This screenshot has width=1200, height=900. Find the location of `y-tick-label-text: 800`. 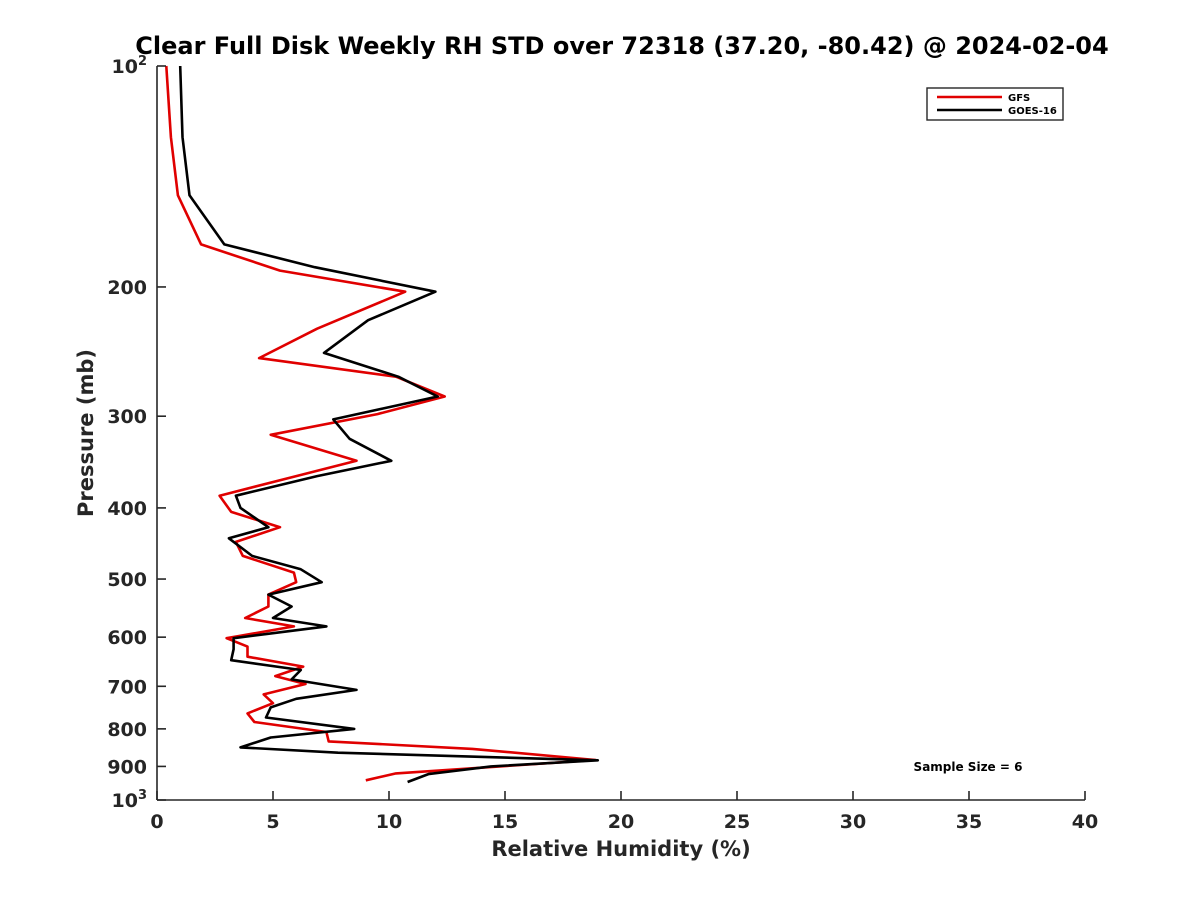

y-tick-label-text: 800 is located at coordinates (127, 730).